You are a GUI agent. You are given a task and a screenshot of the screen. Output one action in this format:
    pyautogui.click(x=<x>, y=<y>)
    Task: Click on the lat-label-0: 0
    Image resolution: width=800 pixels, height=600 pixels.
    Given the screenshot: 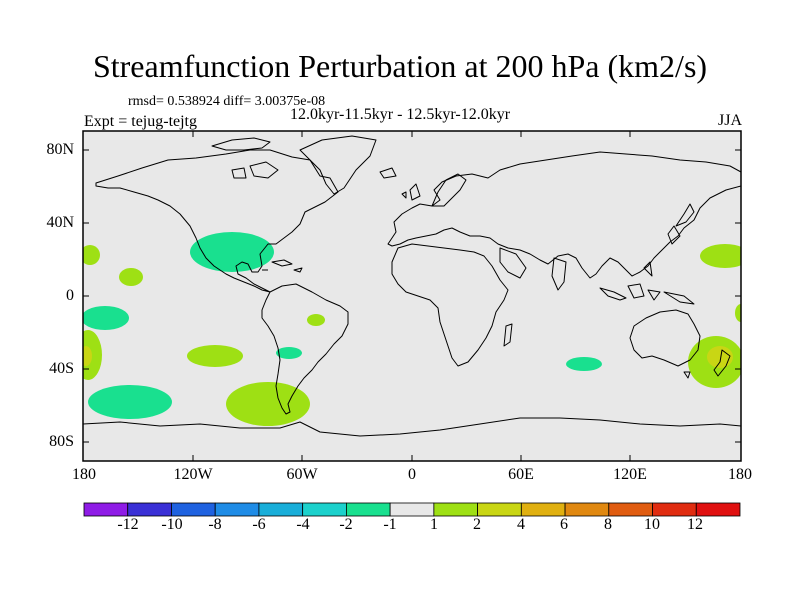 What is the action you would take?
    pyautogui.click(x=70, y=295)
    